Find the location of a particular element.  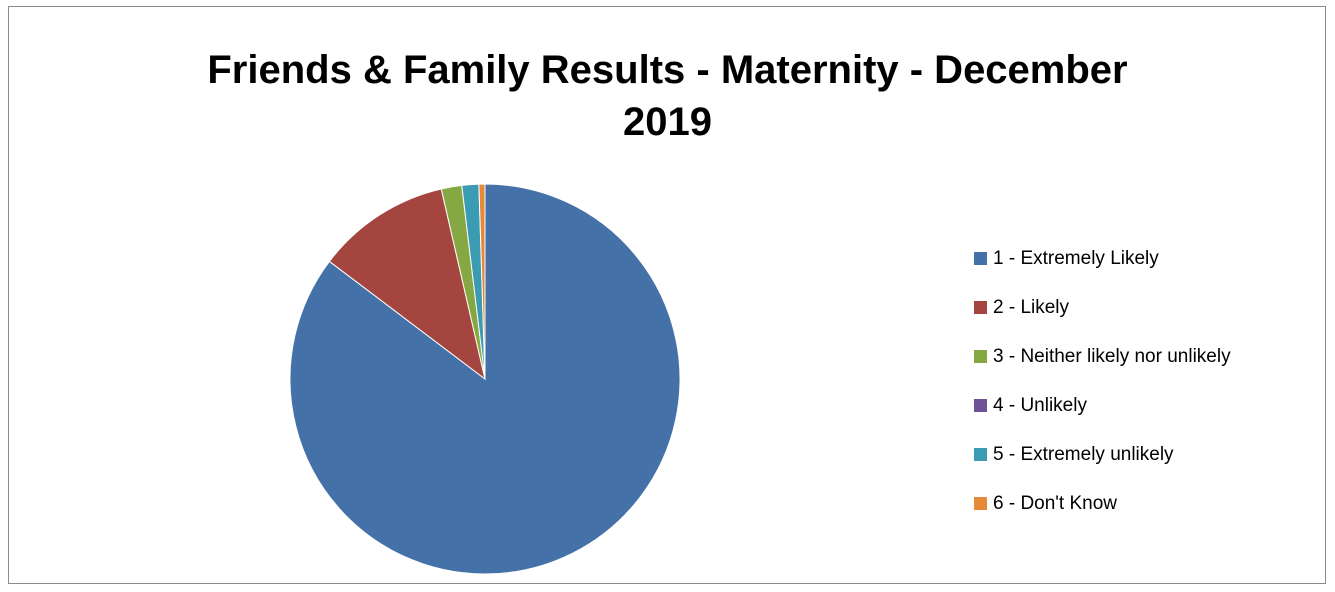

legend-swatch-extremely-unlikely is located at coordinates (980, 454).